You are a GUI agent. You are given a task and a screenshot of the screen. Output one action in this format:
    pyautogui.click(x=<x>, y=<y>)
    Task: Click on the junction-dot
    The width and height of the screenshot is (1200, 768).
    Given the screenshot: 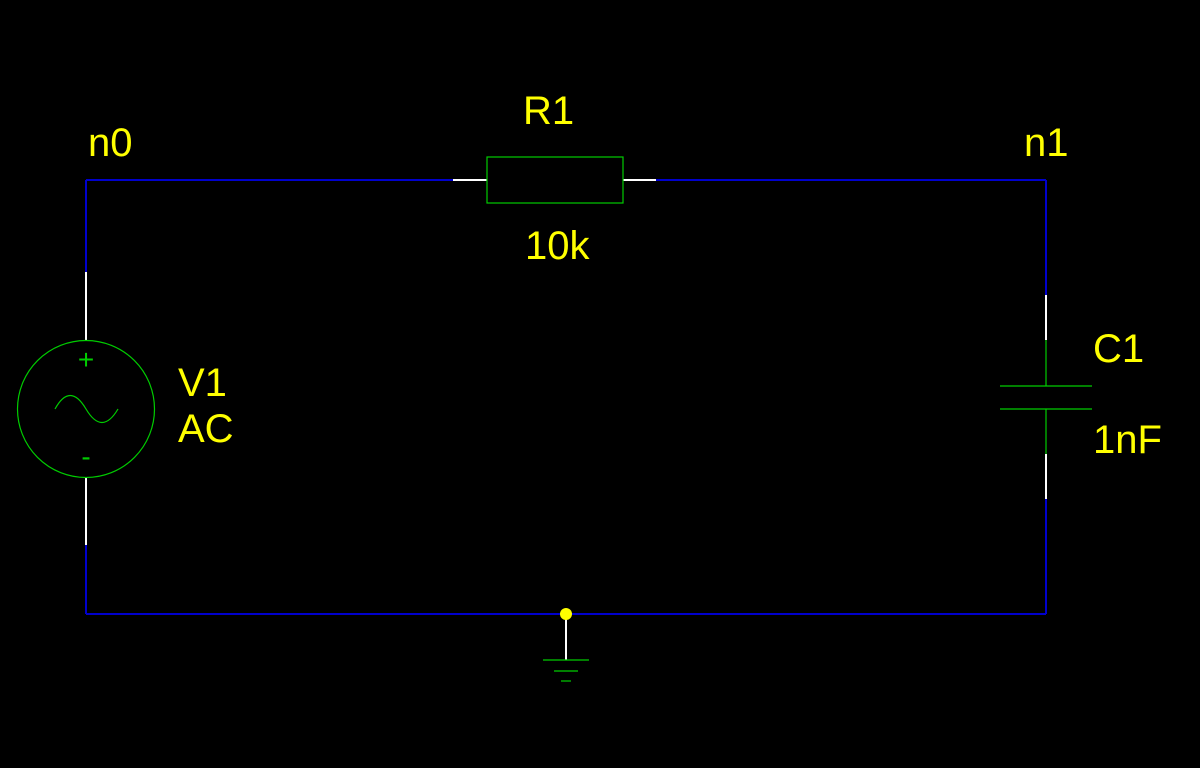 What is the action you would take?
    pyautogui.click(x=566, y=614)
    